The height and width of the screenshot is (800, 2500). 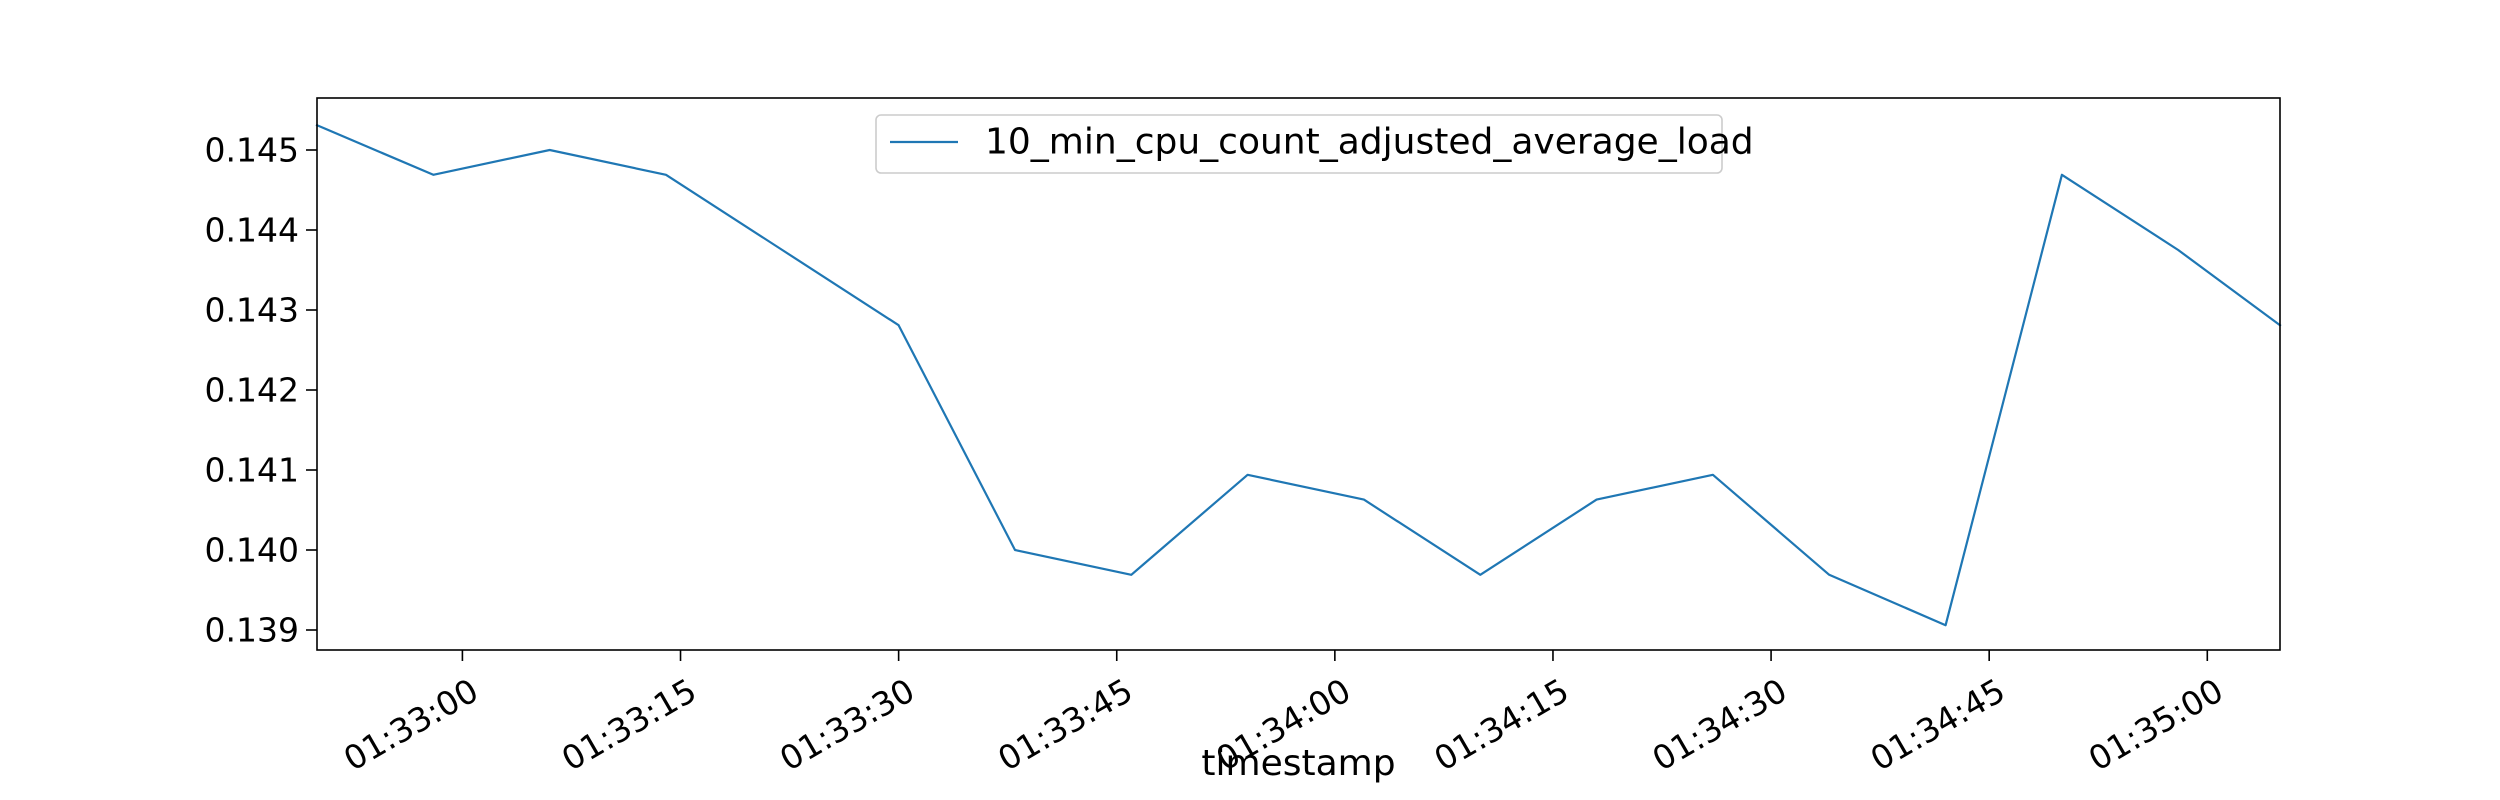 I want to click on legend-label-series-1: 10_min_cpu_count_adjusted_average_load, so click(x=1369, y=142).